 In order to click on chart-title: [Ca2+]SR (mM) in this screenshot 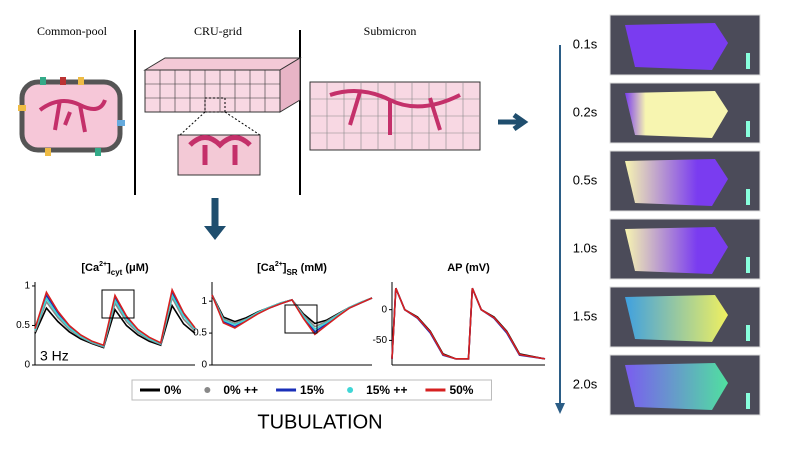, I will do `click(292, 268)`.